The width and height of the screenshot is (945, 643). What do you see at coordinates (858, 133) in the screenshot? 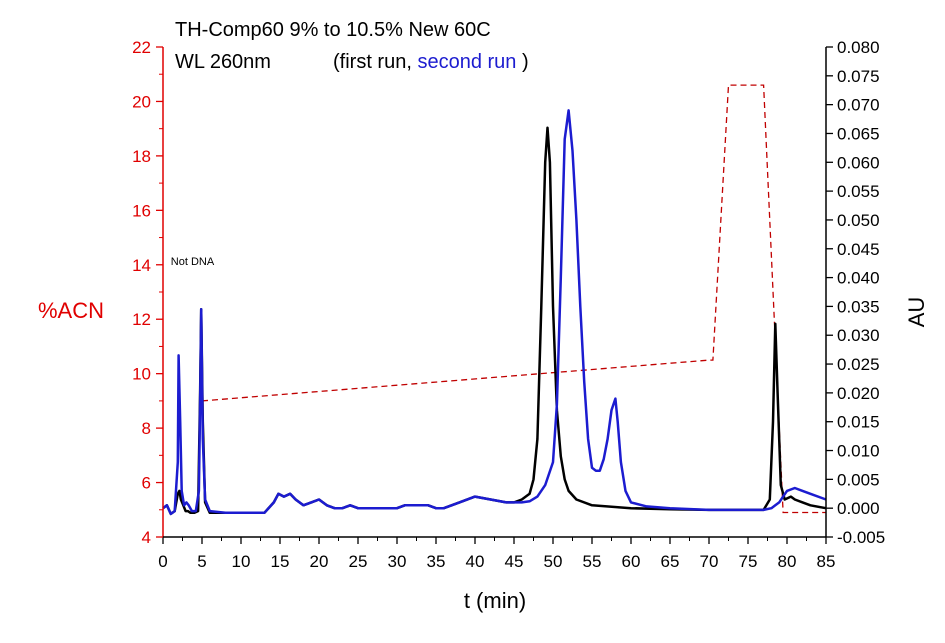
I see `right-y-tick-label: 0.065` at bounding box center [858, 133].